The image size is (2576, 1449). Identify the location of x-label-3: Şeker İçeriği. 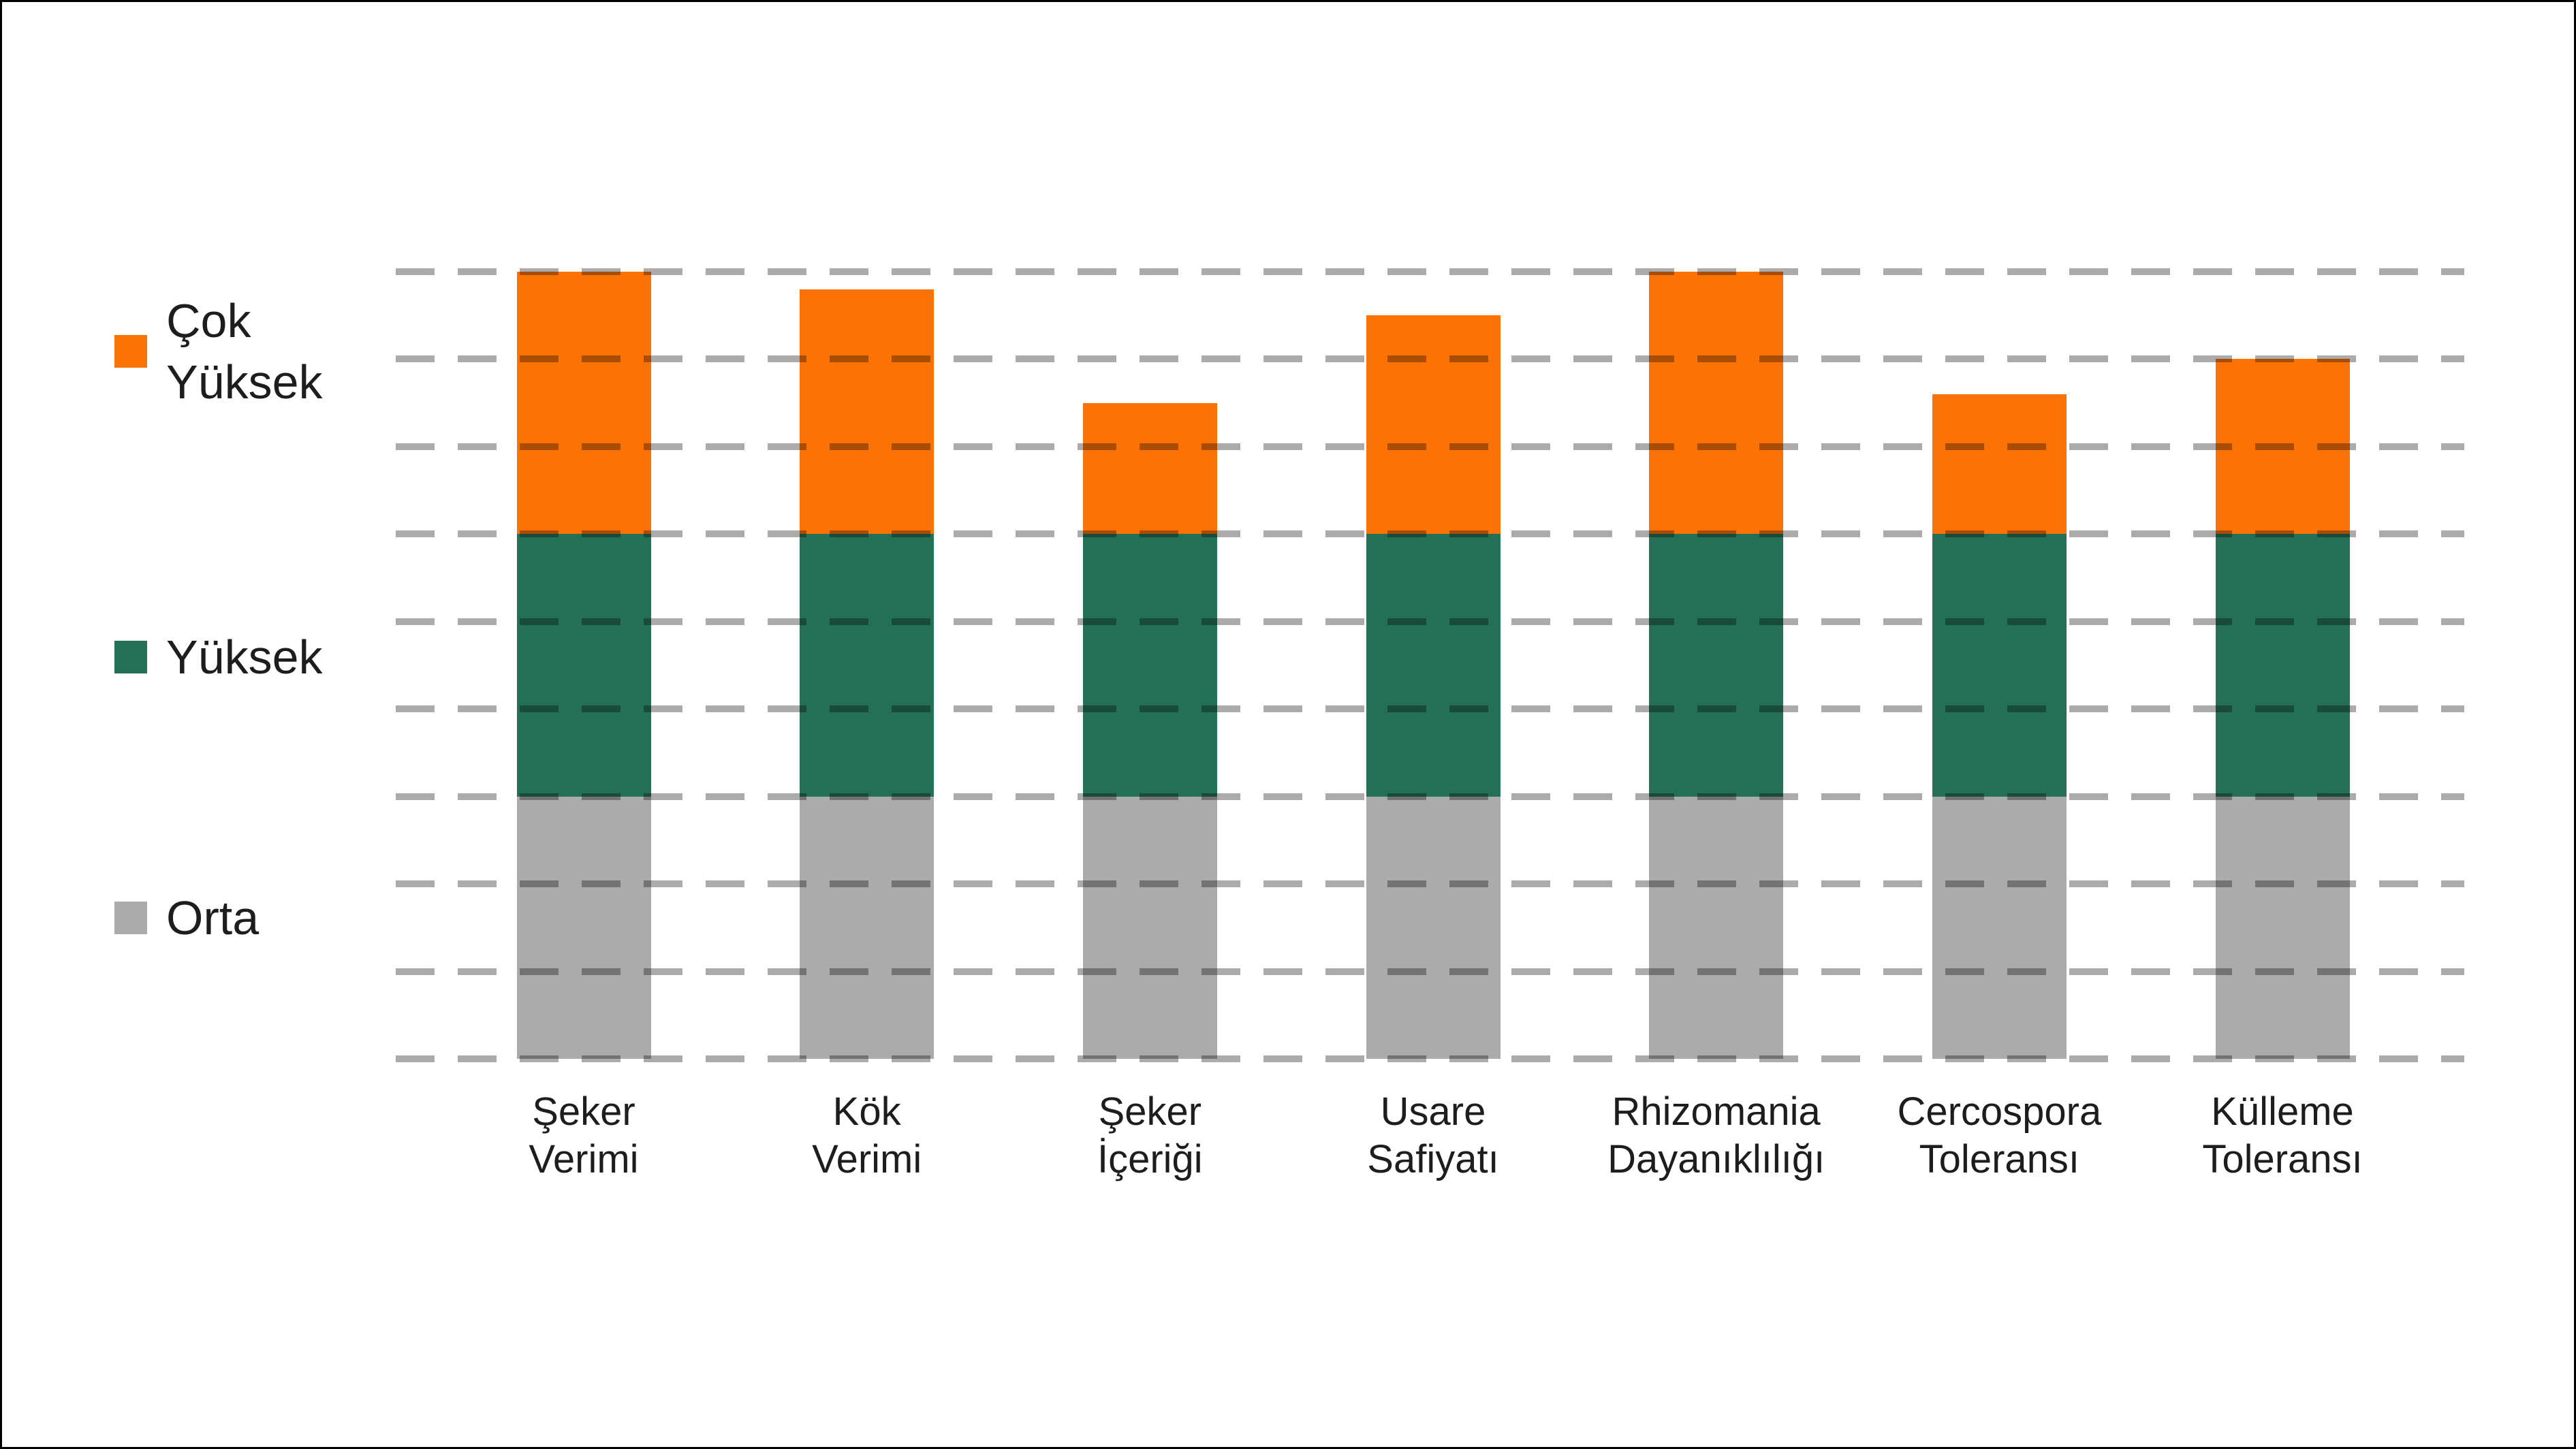
(1150, 1135).